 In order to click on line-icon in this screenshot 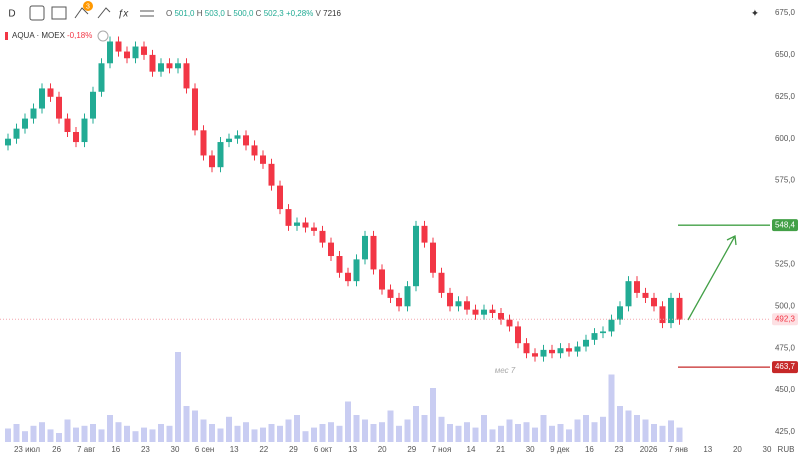, I will do `click(104, 13)`.